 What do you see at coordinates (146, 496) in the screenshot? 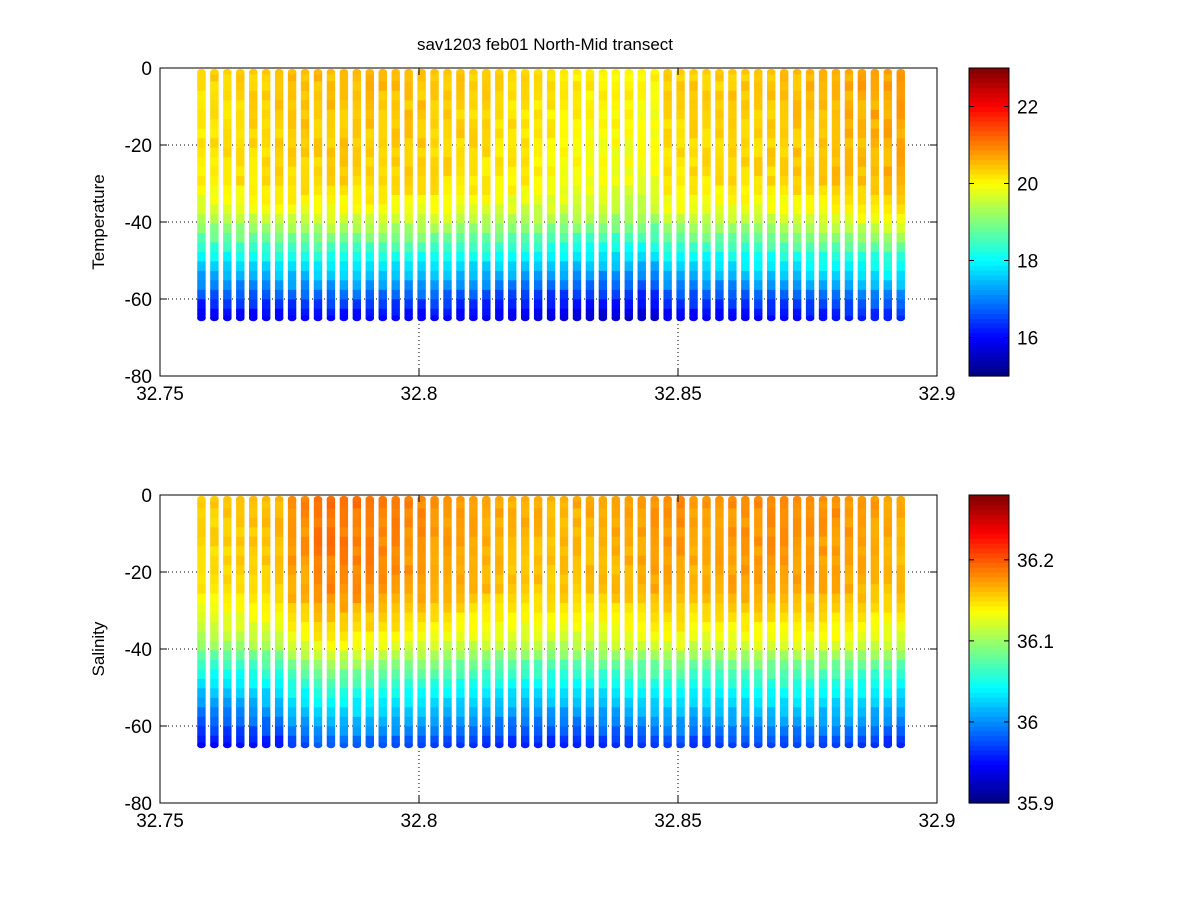
I see `y-tick-label: 0` at bounding box center [146, 496].